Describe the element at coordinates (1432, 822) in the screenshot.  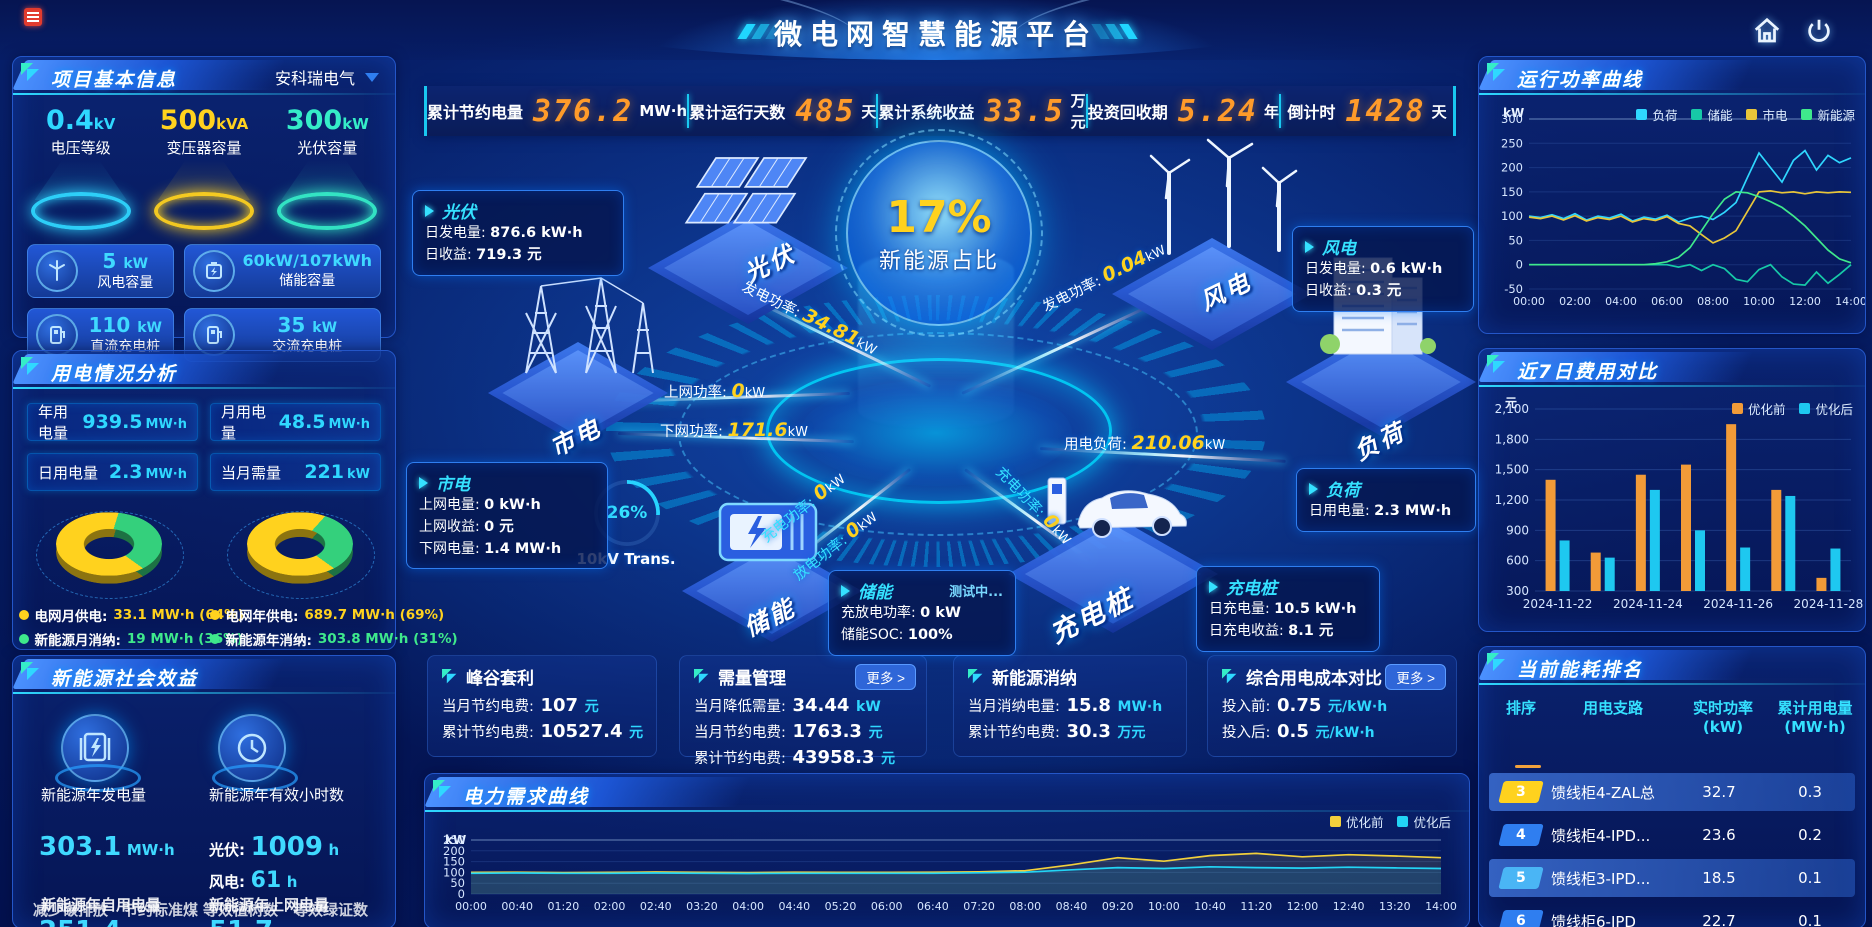
I see `legend-name: 优化后` at that location.